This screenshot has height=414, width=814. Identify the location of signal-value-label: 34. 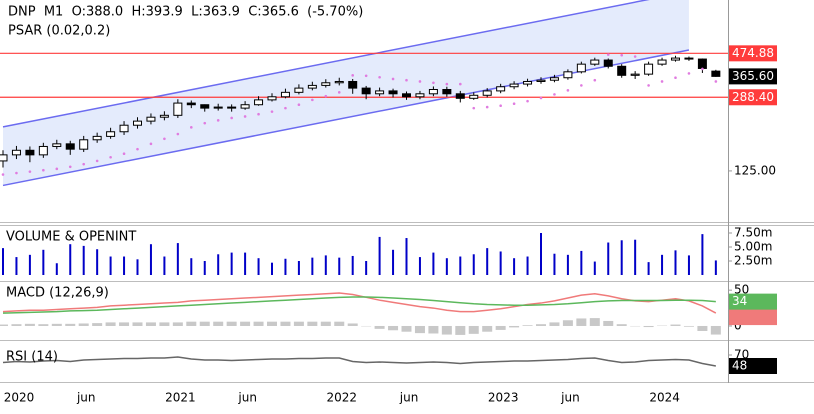
(739, 301).